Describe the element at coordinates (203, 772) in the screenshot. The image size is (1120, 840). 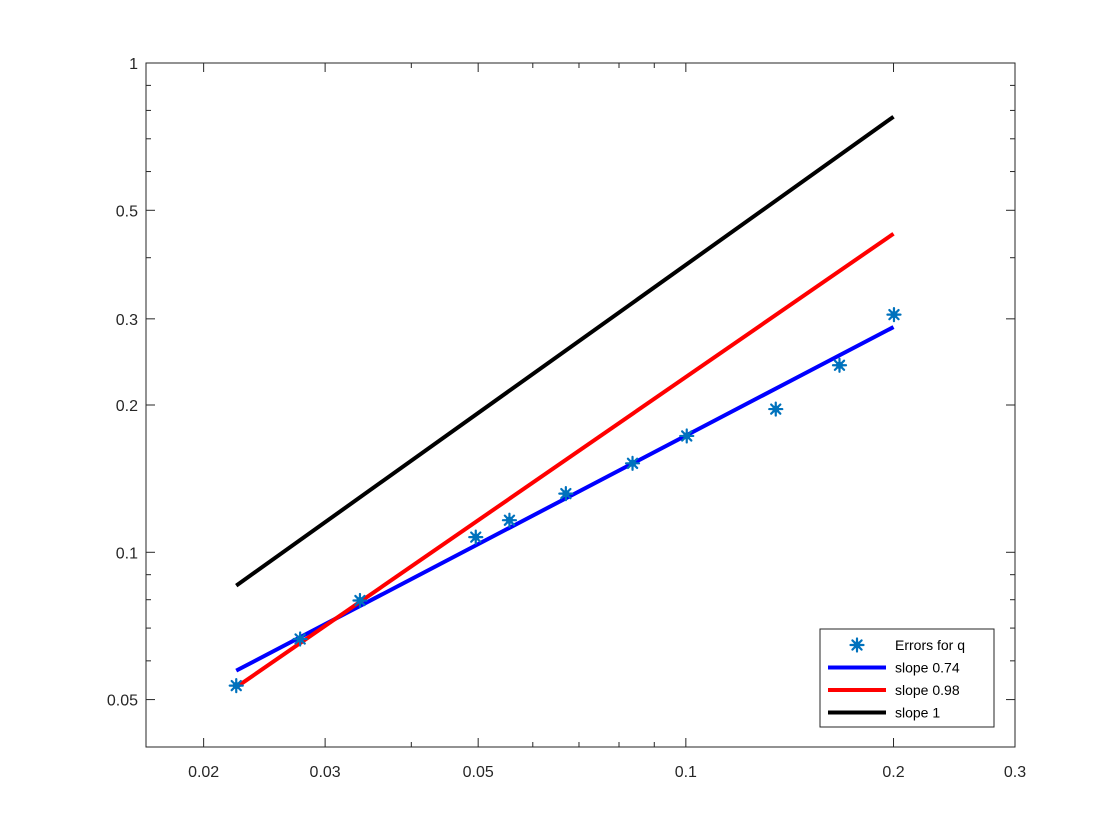
I see `x-tick-label: 0.02` at that location.